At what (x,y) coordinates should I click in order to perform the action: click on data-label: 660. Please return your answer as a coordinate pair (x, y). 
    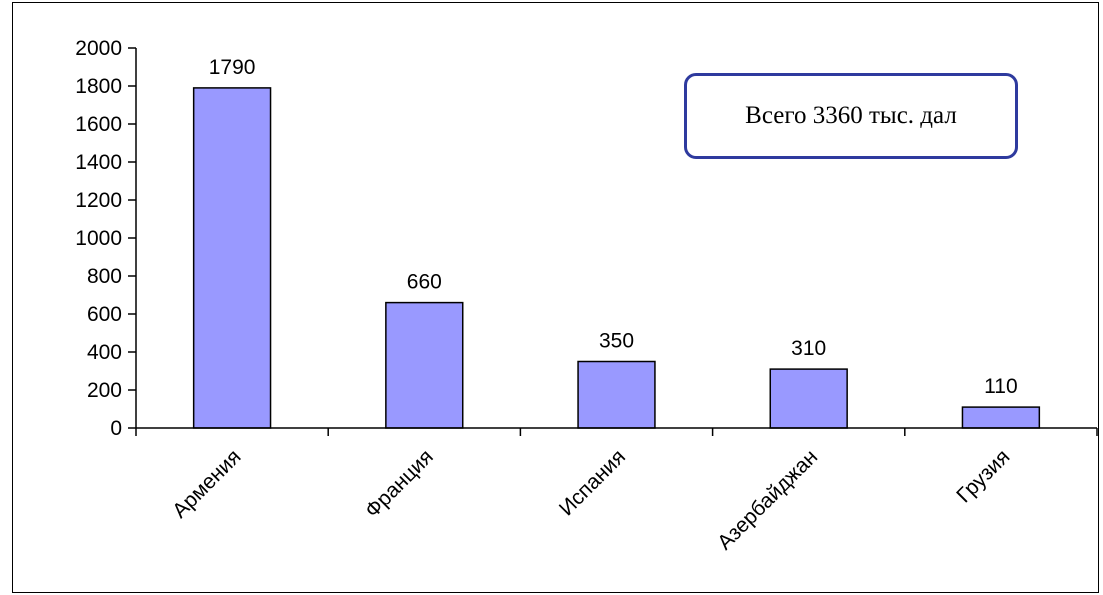
    Looking at the image, I should click on (424, 282).